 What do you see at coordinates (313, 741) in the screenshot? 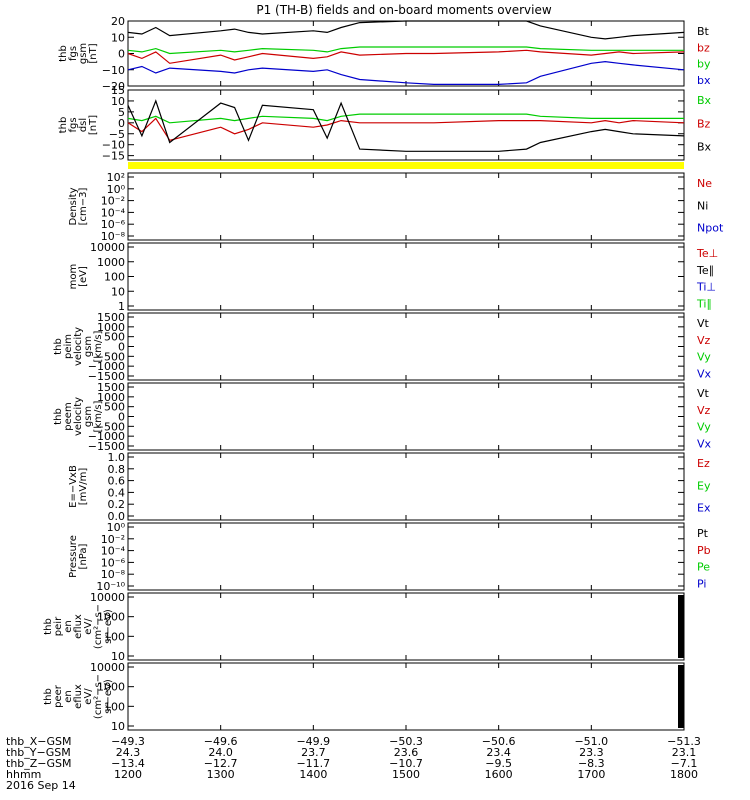
I see `x-tick-label: −49.9` at bounding box center [313, 741].